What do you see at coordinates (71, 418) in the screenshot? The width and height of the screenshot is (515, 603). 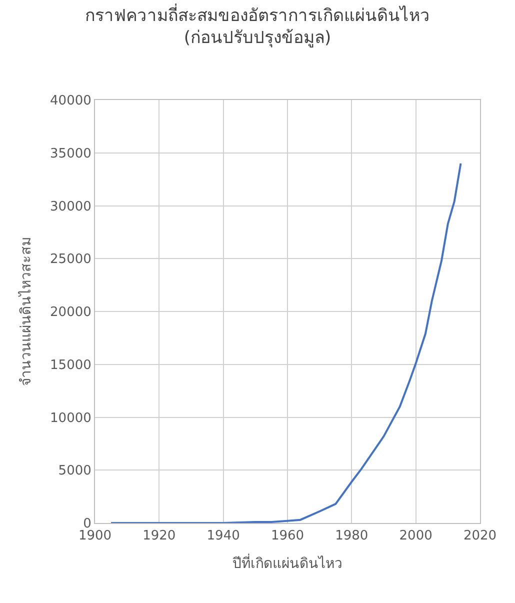 I see `y-tick-label: 10000` at bounding box center [71, 418].